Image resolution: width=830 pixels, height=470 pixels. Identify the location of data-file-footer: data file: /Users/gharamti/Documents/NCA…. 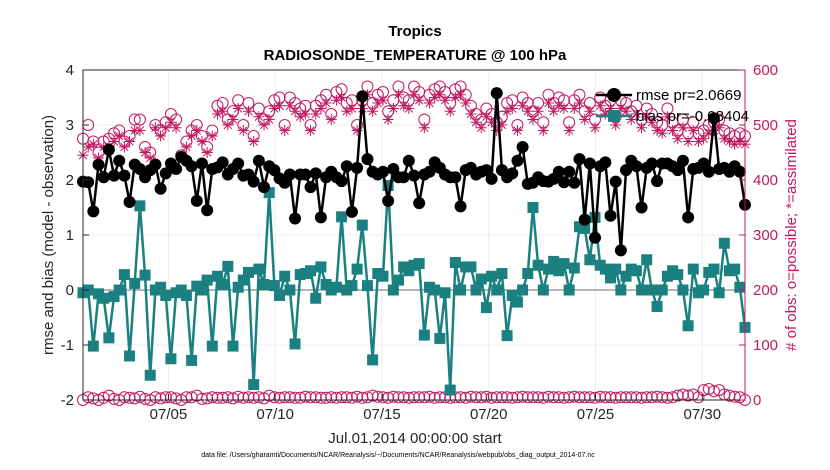
(398, 455).